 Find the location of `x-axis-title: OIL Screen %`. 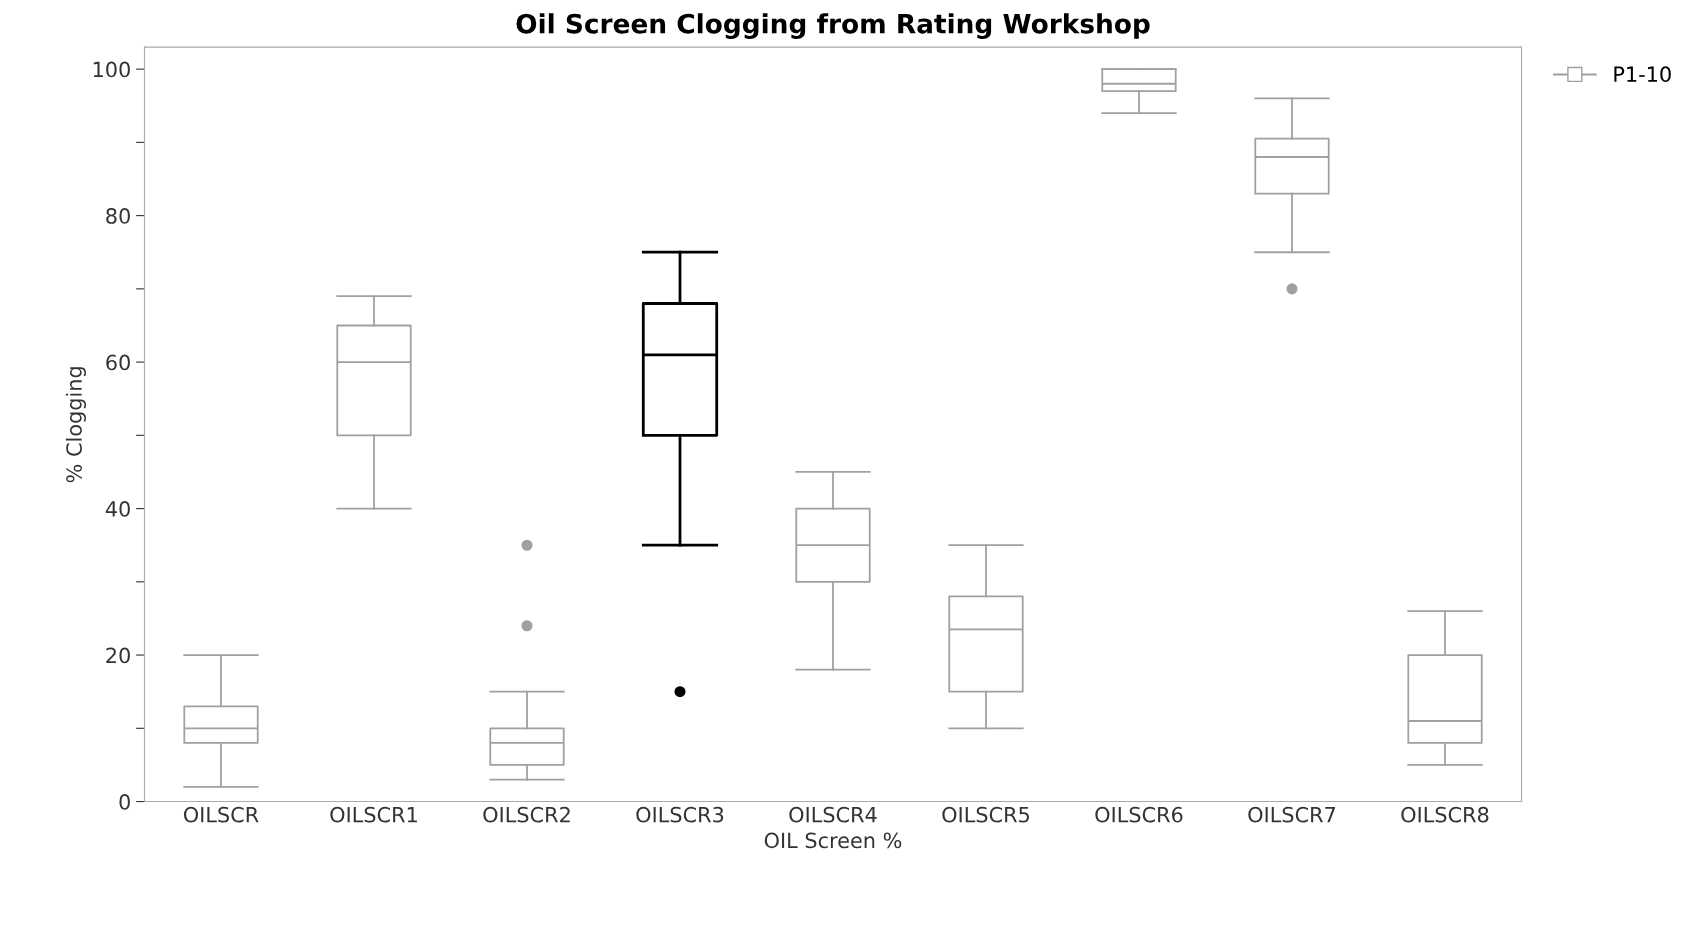

x-axis-title: OIL Screen % is located at coordinates (833, 840).